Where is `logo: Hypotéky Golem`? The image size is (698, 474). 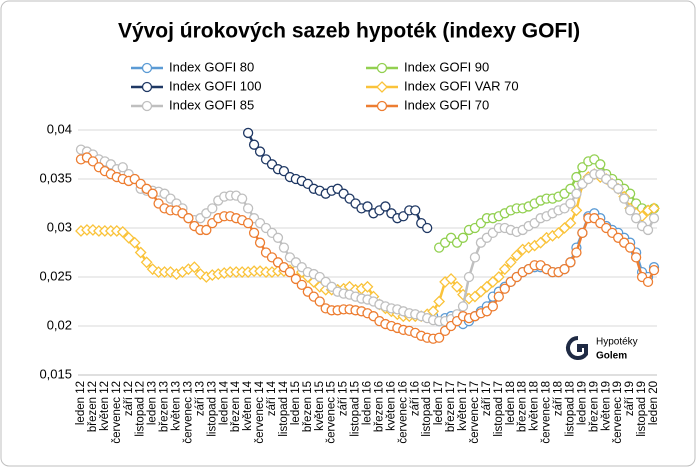
logo: Hypotéky Golem is located at coordinates (602, 349).